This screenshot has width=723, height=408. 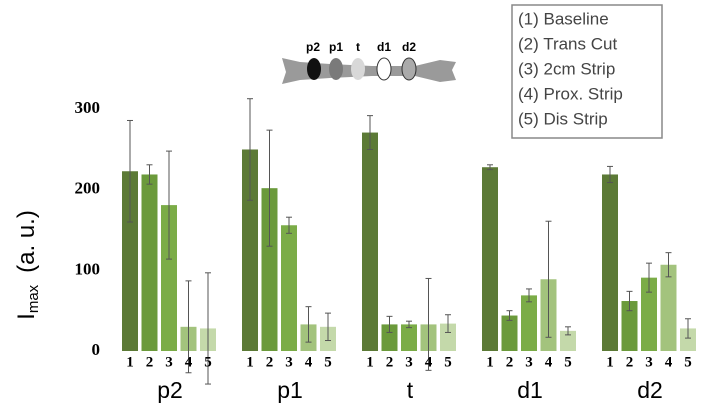 What do you see at coordinates (88, 107) in the screenshot?
I see `y-tick-label: 300` at bounding box center [88, 107].